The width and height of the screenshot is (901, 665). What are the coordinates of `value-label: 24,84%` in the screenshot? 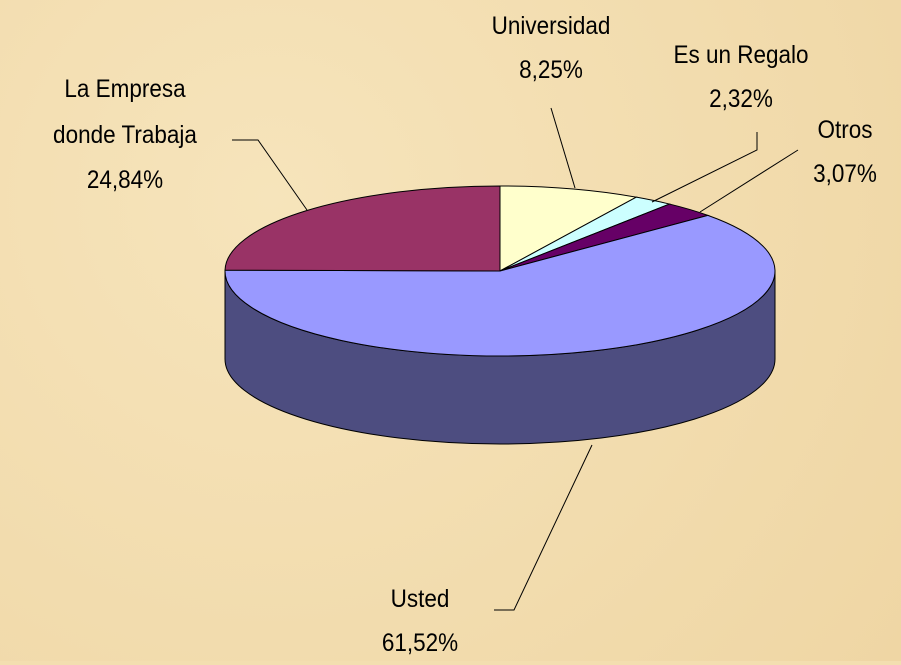 It's located at (125, 180).